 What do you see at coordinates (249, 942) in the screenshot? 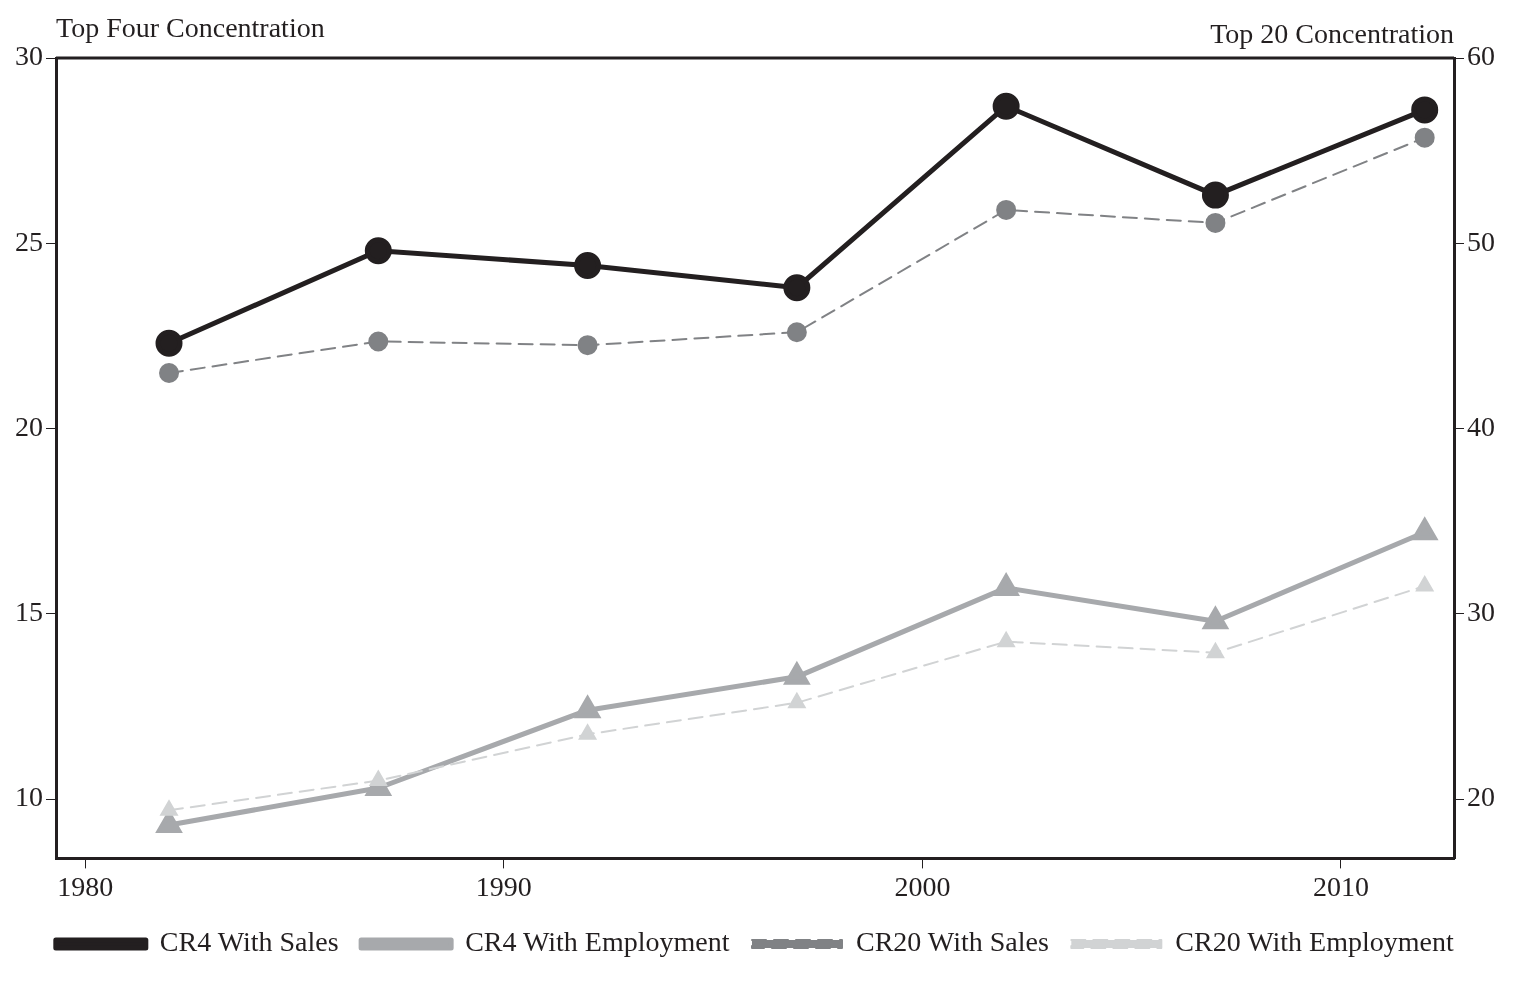
I see `legend-label: CR4 With Sales` at bounding box center [249, 942].